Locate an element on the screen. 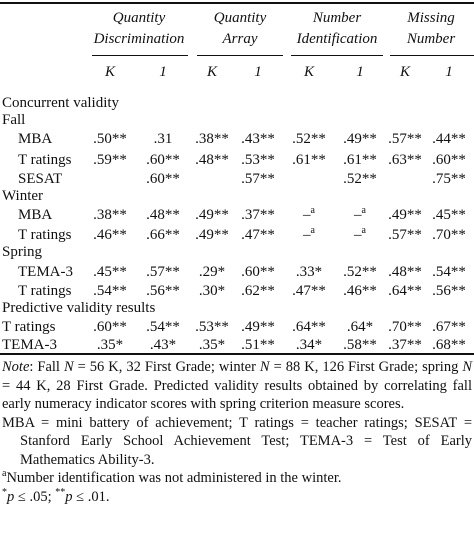 This screenshot has width=474, height=541. note-significance: *p ≤ .05; **p ≤ .01. is located at coordinates (56, 495).